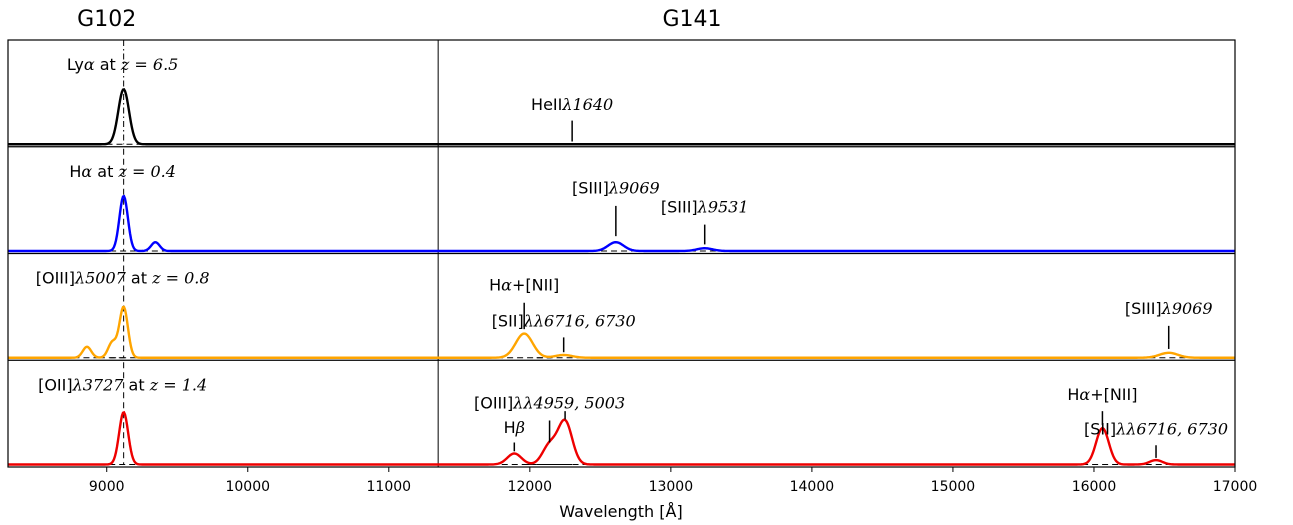 Image resolution: width=1293 pixels, height=525 pixels. Describe the element at coordinates (247, 487) in the screenshot. I see `x-tick-label: 10000` at that location.